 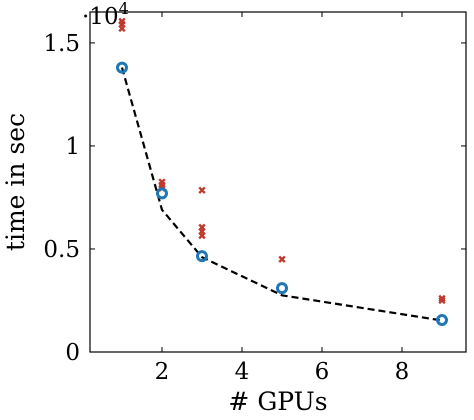 What do you see at coordinates (402, 372) in the screenshot?
I see `x-tick-label: 8` at bounding box center [402, 372].